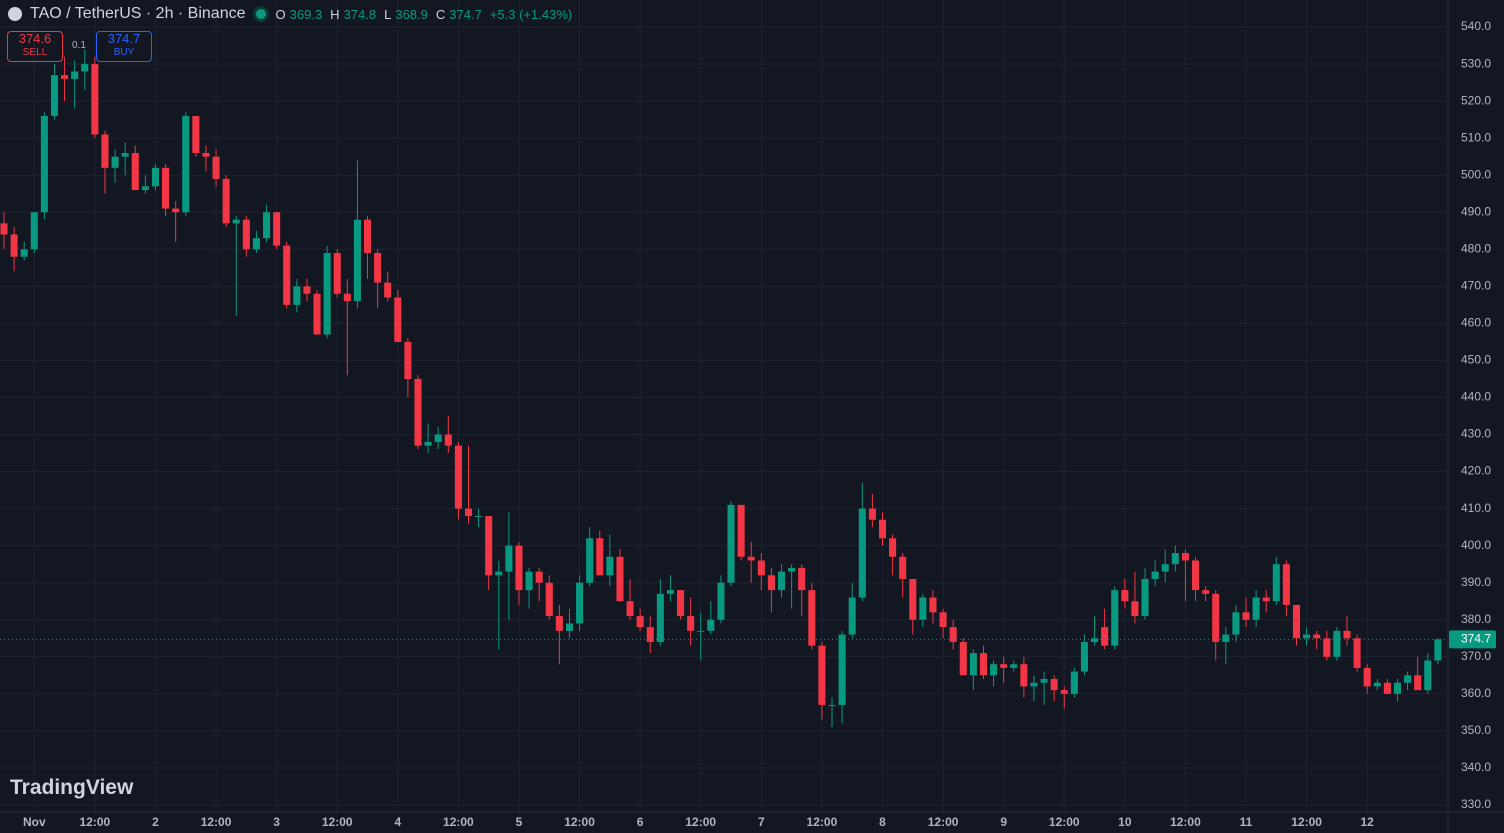  I want to click on buy-button: 374.7 BUY, so click(124, 46).